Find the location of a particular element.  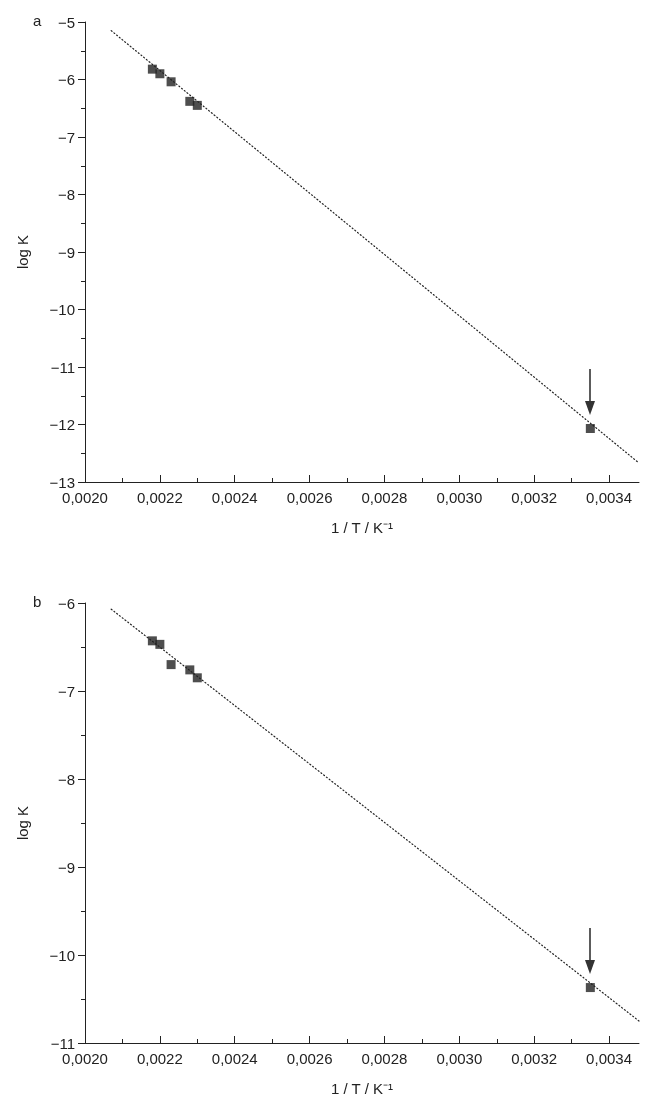

y-tick-label: −5 is located at coordinates (66, 22).